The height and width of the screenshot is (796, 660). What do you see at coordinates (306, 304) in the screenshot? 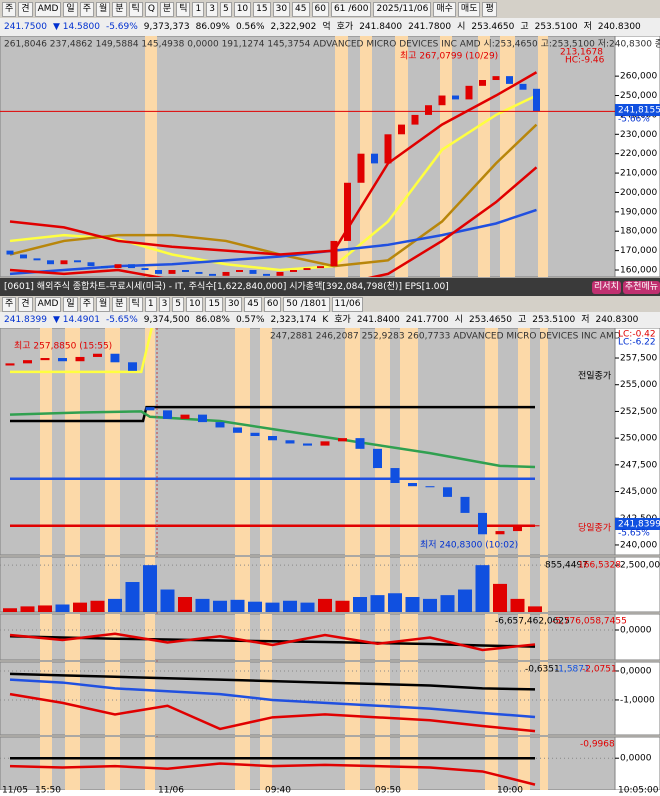
I see `toolbar-button: 50 /1801` at bounding box center [306, 304].